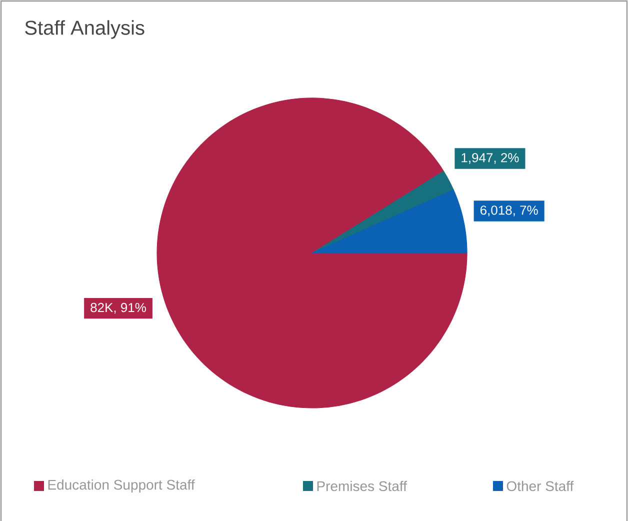 This screenshot has width=629, height=521. What do you see at coordinates (84, 29) in the screenshot?
I see `chart-title: Staff Analysis` at bounding box center [84, 29].